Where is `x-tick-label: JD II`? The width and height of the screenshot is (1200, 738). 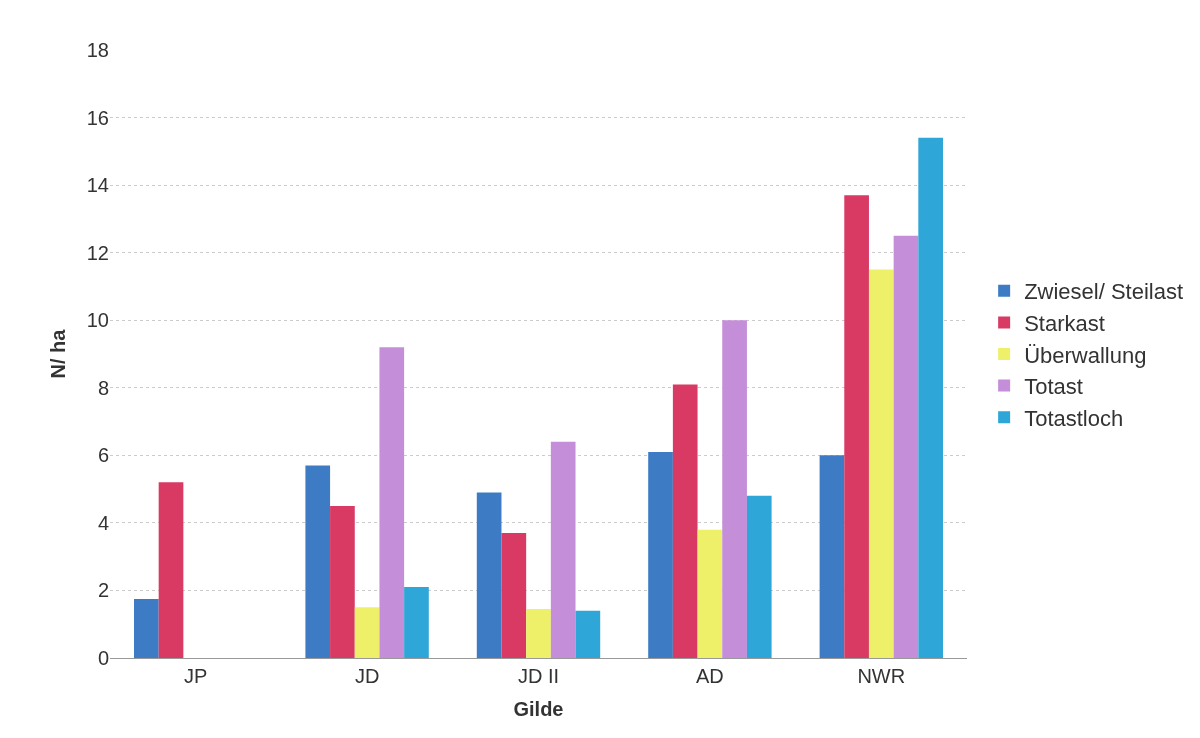 x-tick-label: JD II is located at coordinates (538, 676).